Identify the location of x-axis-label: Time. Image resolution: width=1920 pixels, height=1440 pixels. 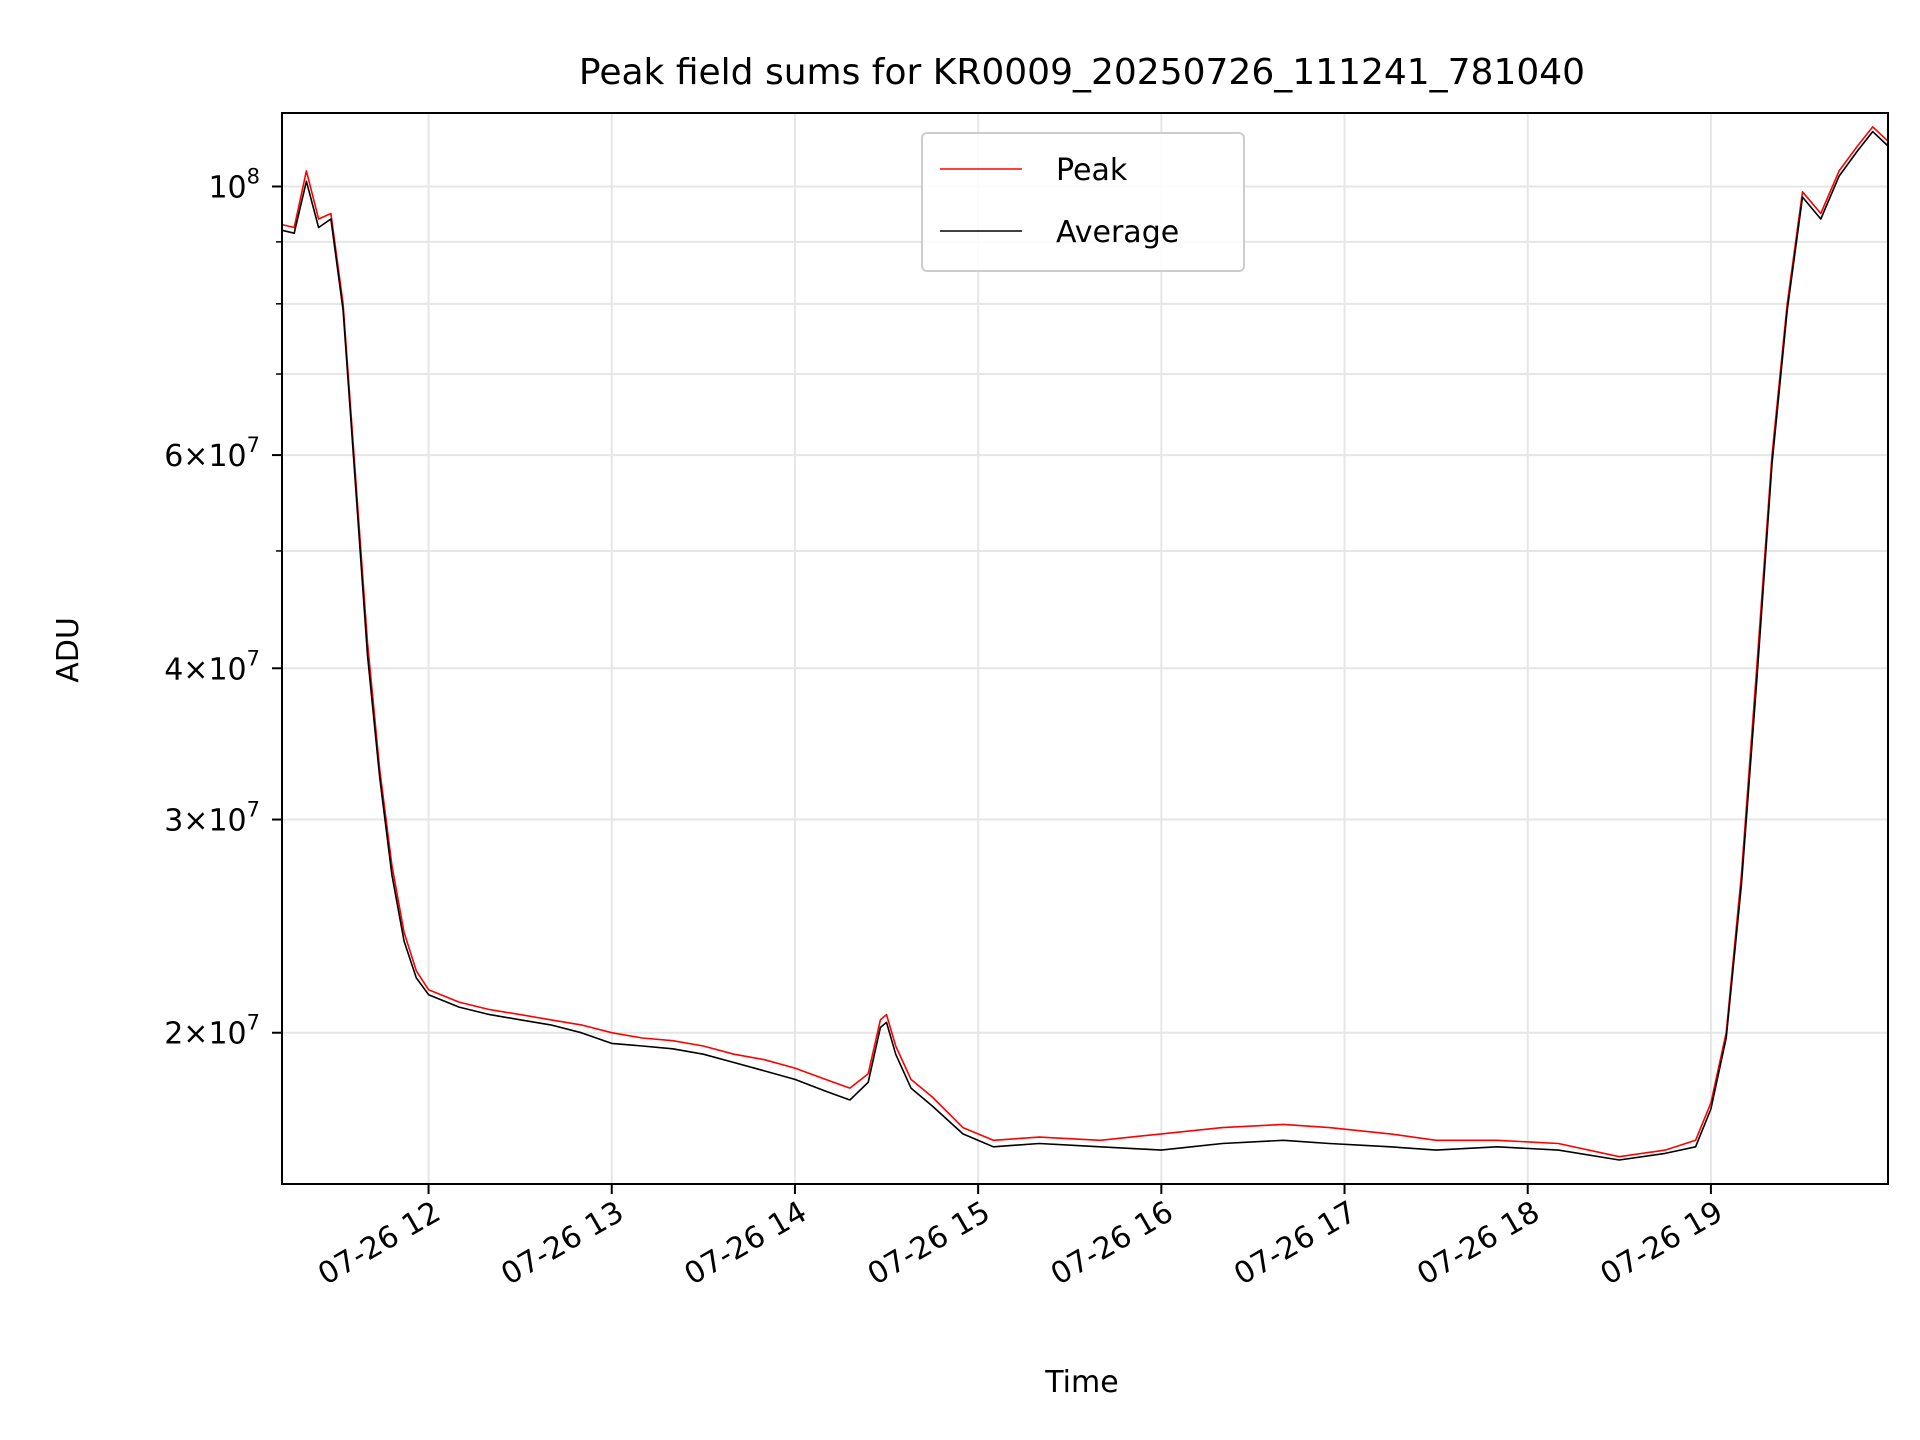
(1081, 1382).